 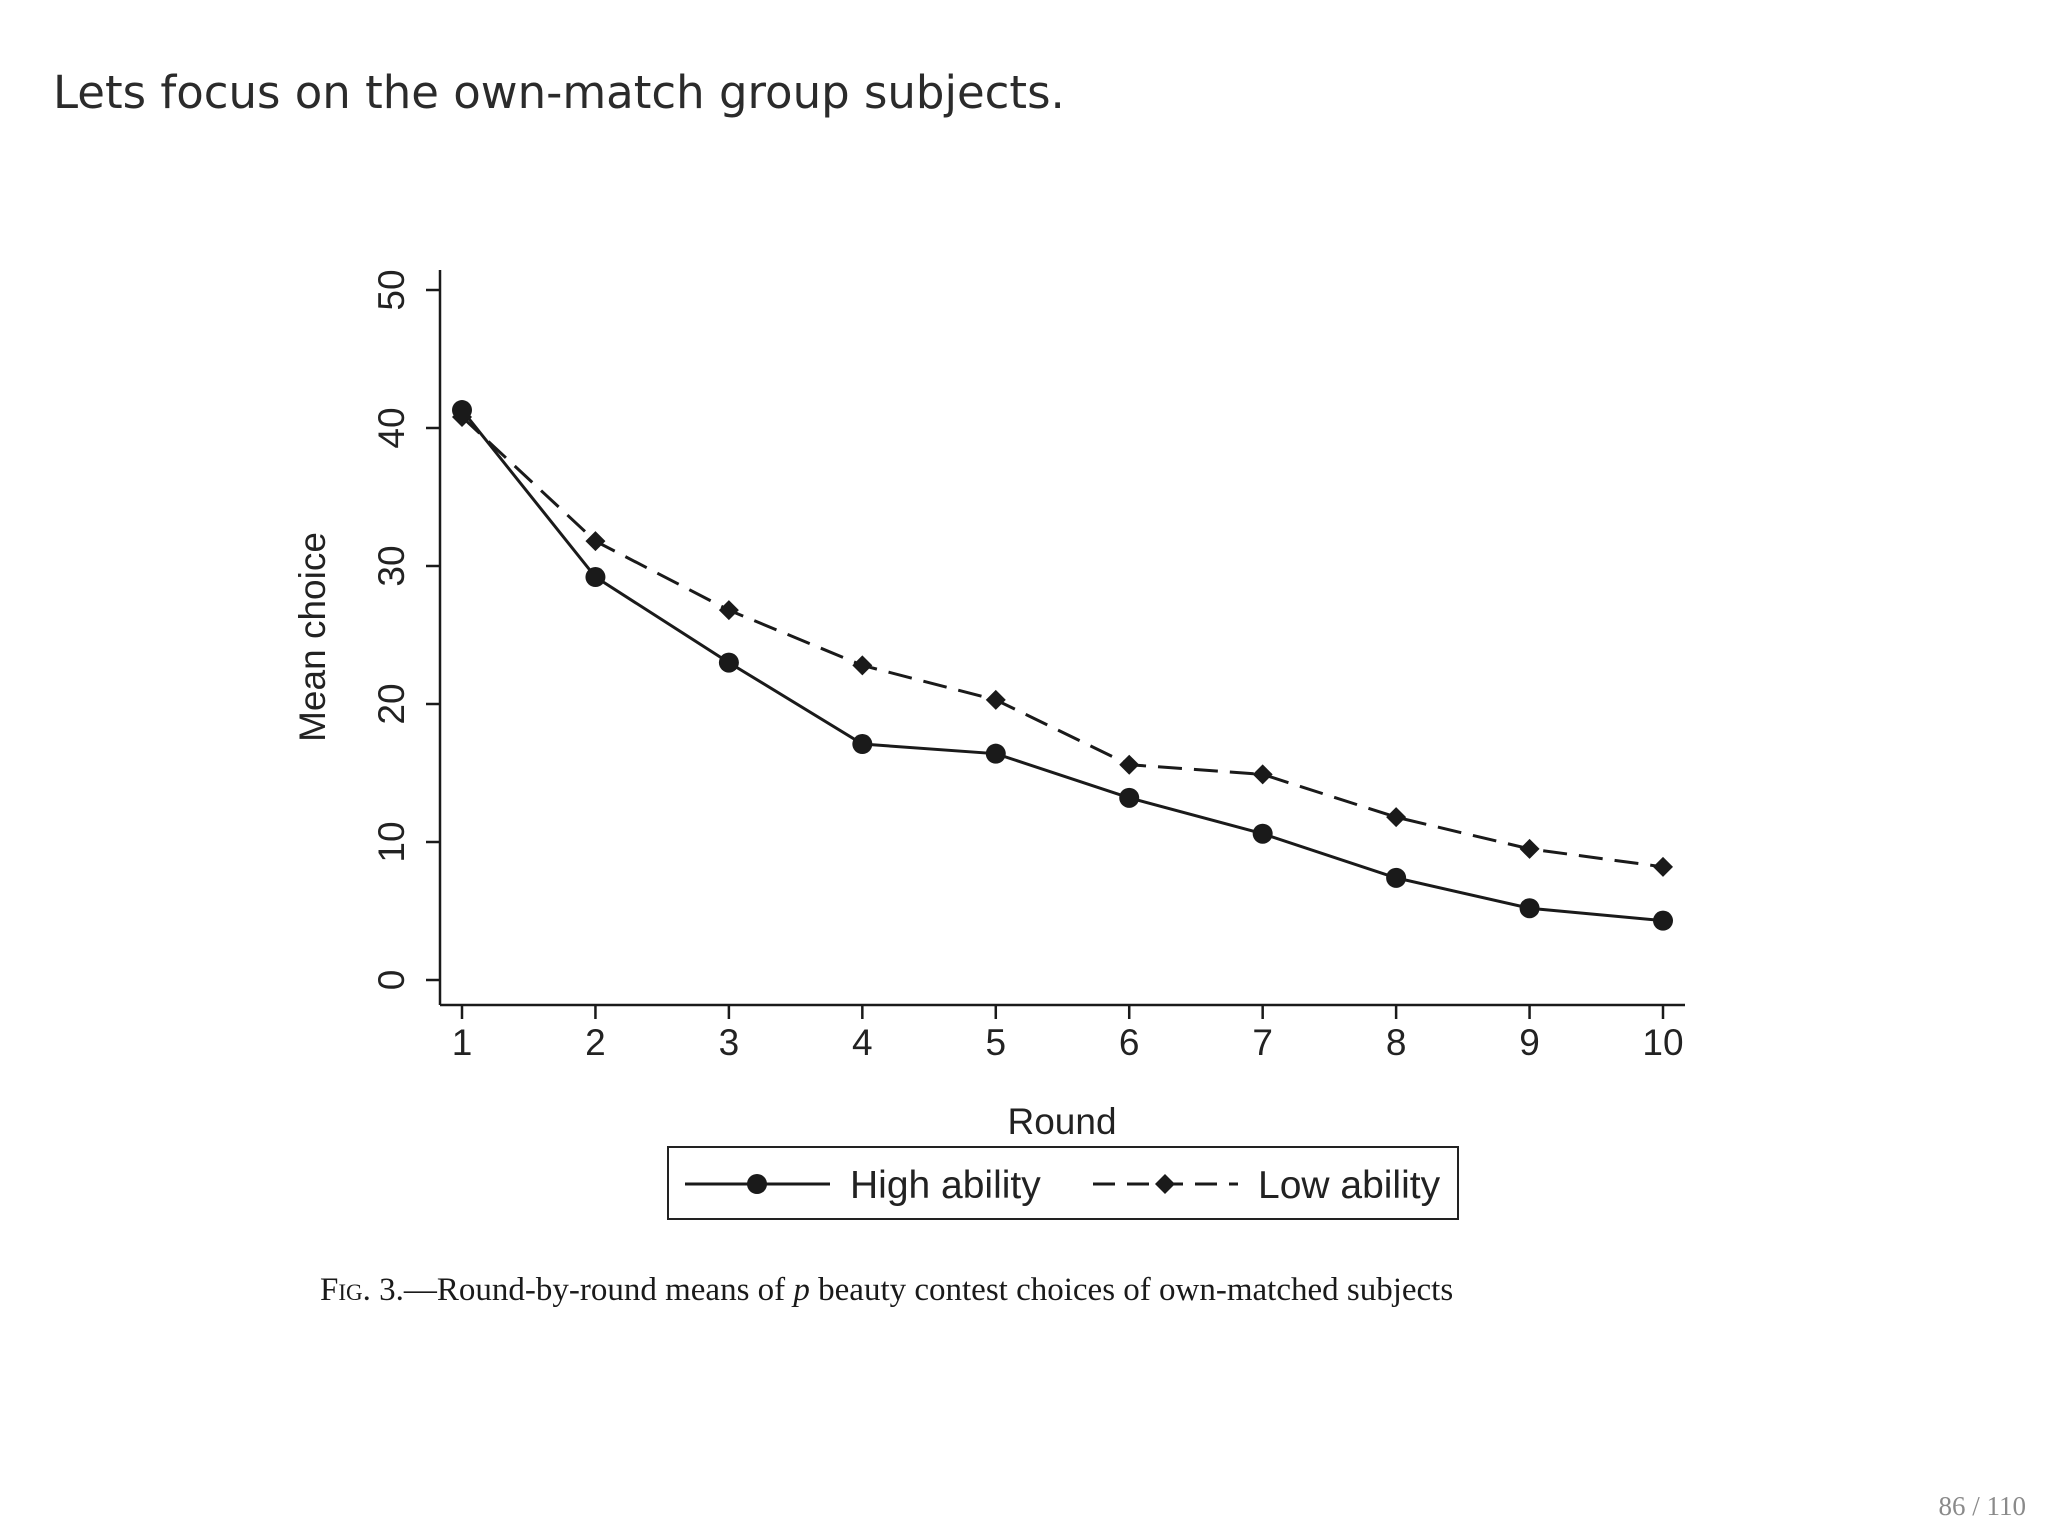 What do you see at coordinates (1349, 1185) in the screenshot?
I see `legend-label: Low ability` at bounding box center [1349, 1185].